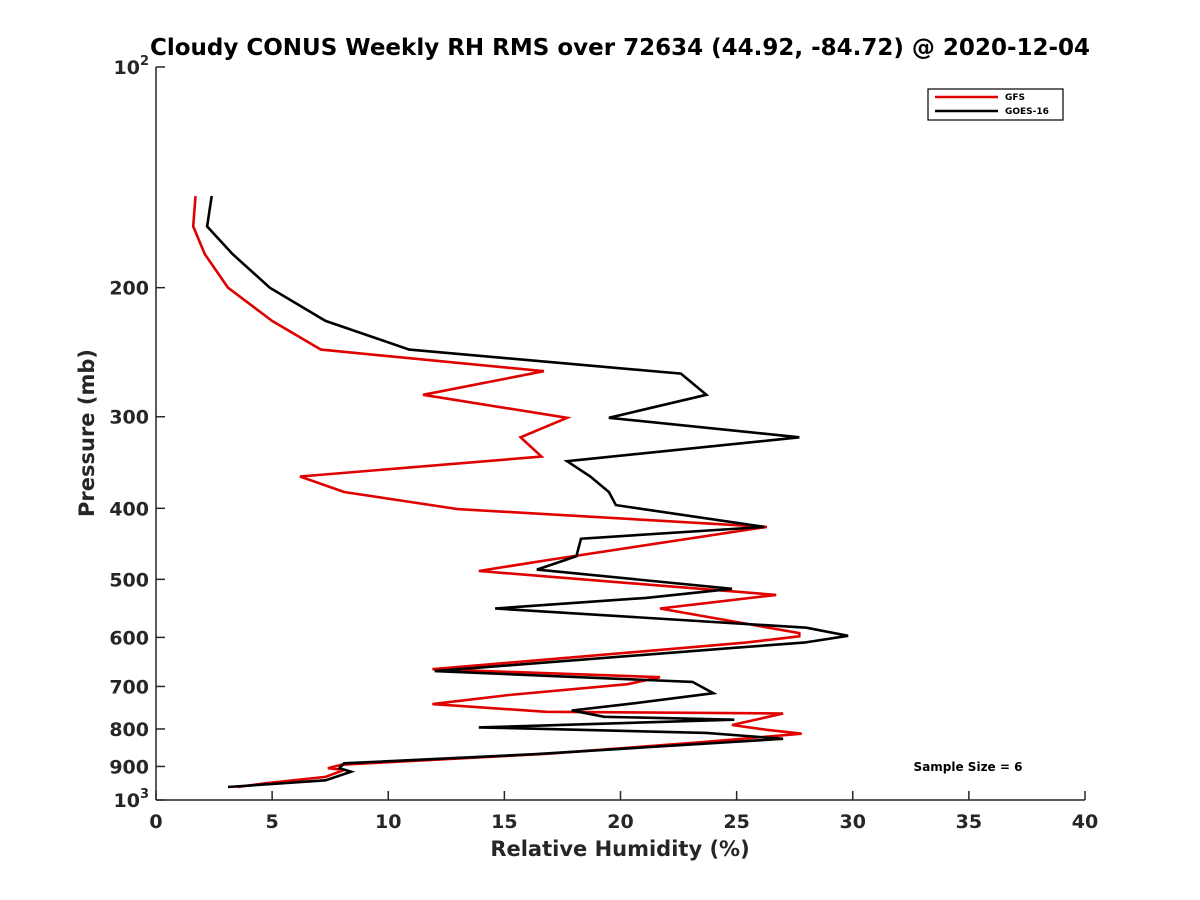  What do you see at coordinates (969, 822) in the screenshot?
I see `x-tick-label: 35` at bounding box center [969, 822].